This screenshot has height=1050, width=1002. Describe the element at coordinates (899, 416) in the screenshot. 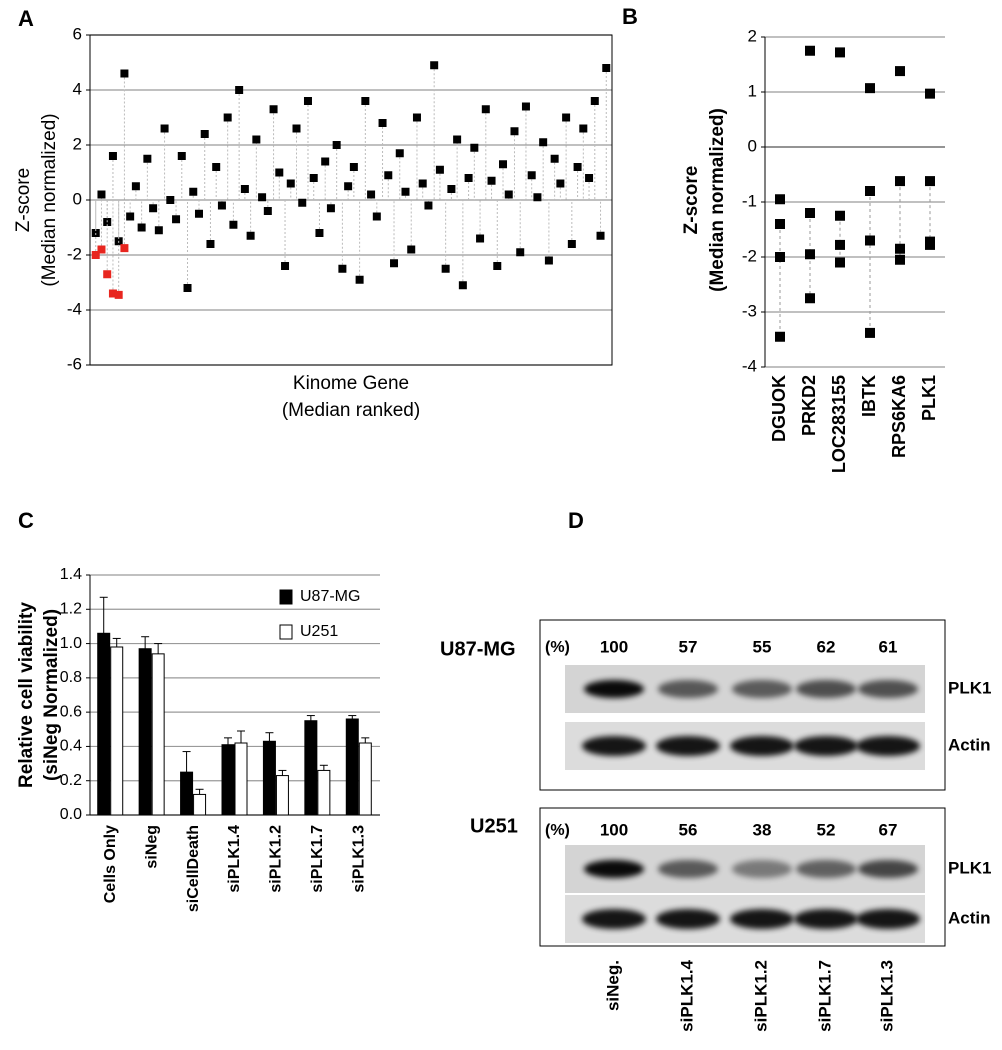

I see `x-tick-label: RPS6KA6` at that location.